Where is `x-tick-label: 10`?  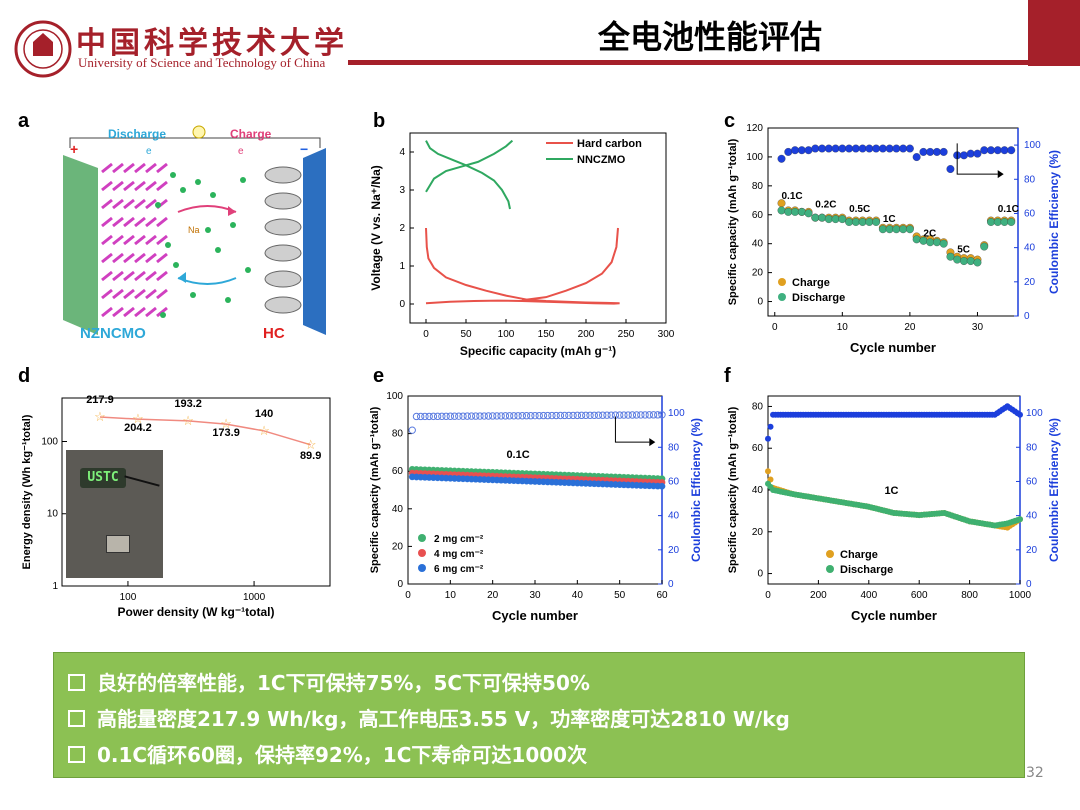
x-tick-label: 10 is located at coordinates (451, 595).